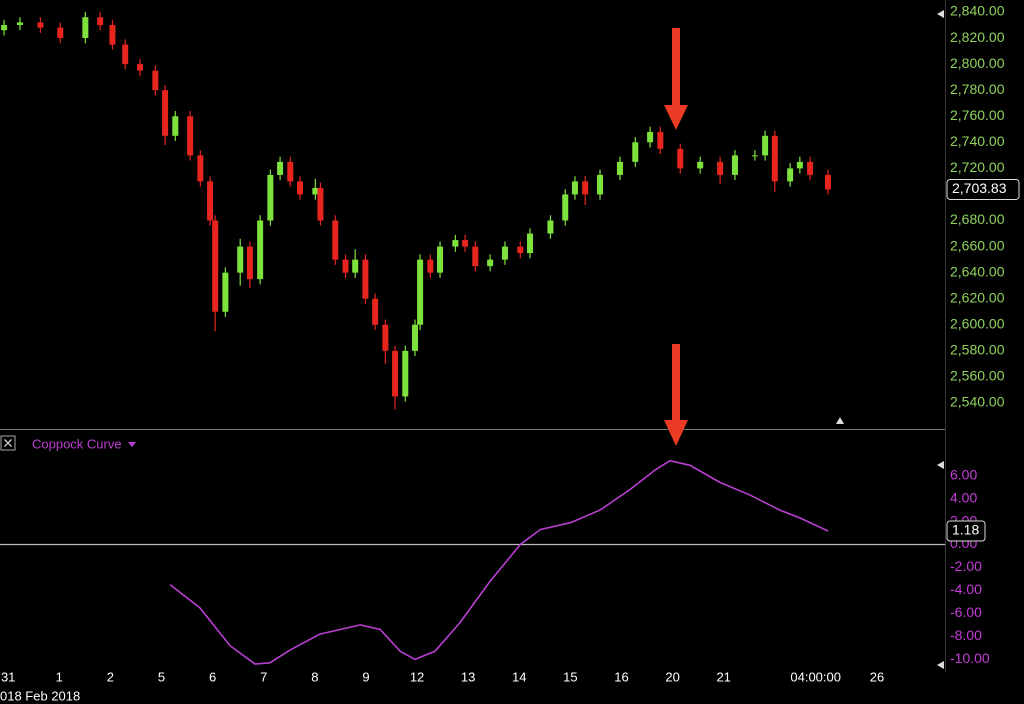  What do you see at coordinates (977, 115) in the screenshot?
I see `y-tick-label: 2,760.00` at bounding box center [977, 115].